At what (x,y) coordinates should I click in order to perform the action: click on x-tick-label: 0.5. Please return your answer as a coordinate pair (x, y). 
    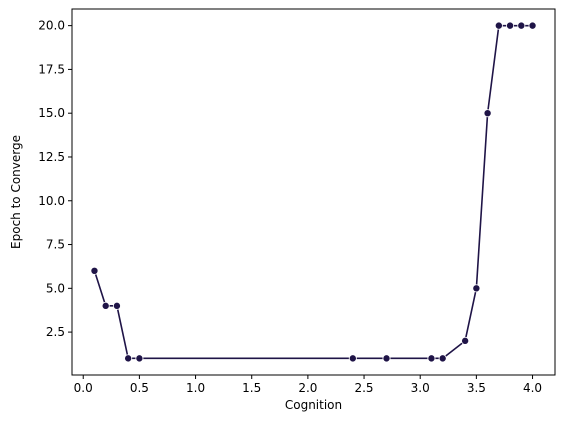
    Looking at the image, I should click on (139, 388).